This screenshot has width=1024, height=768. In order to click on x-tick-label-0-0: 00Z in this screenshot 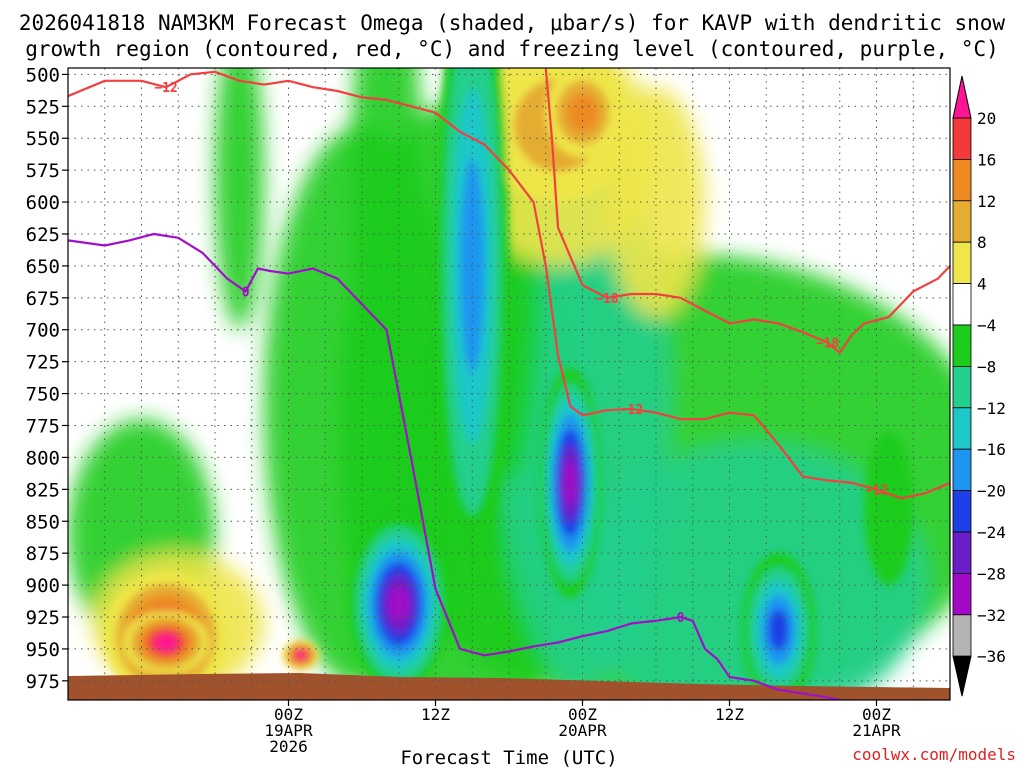, I will do `click(288, 714)`.